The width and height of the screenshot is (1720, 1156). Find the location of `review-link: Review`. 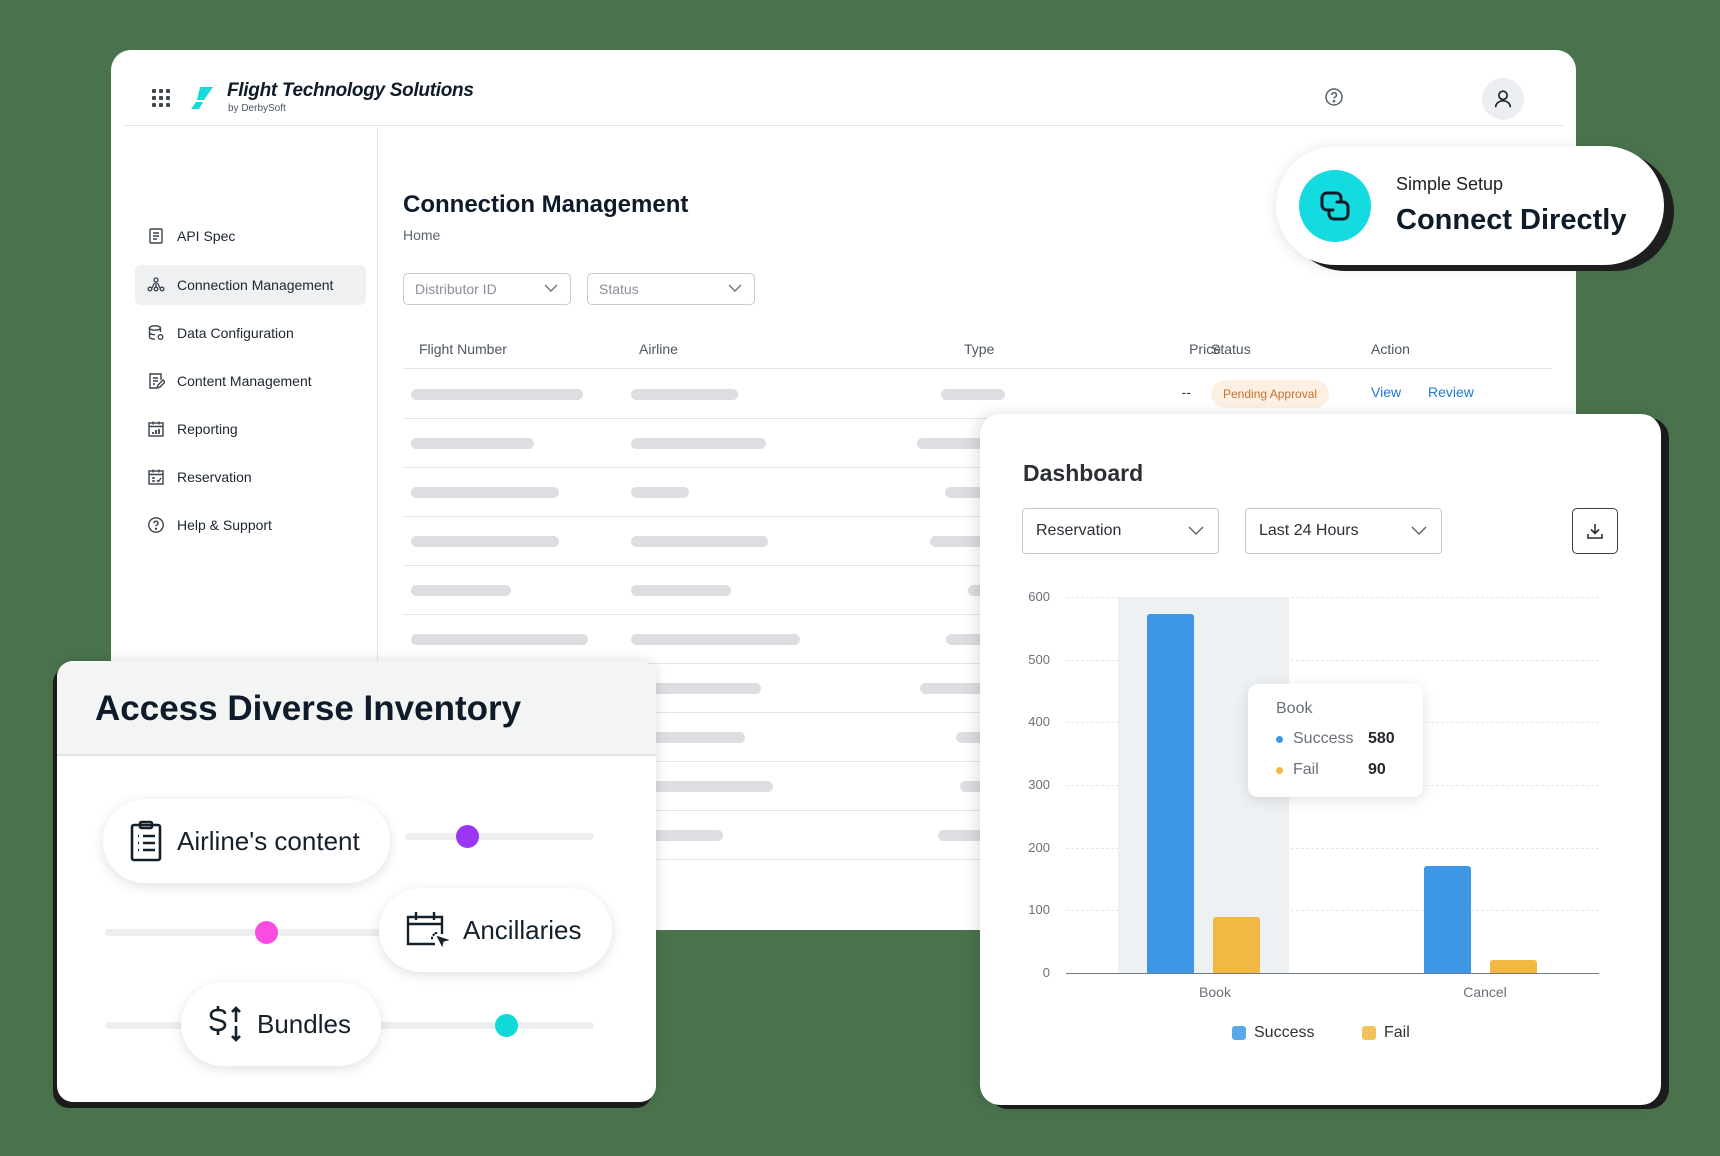

review-link: Review is located at coordinates (1451, 392).